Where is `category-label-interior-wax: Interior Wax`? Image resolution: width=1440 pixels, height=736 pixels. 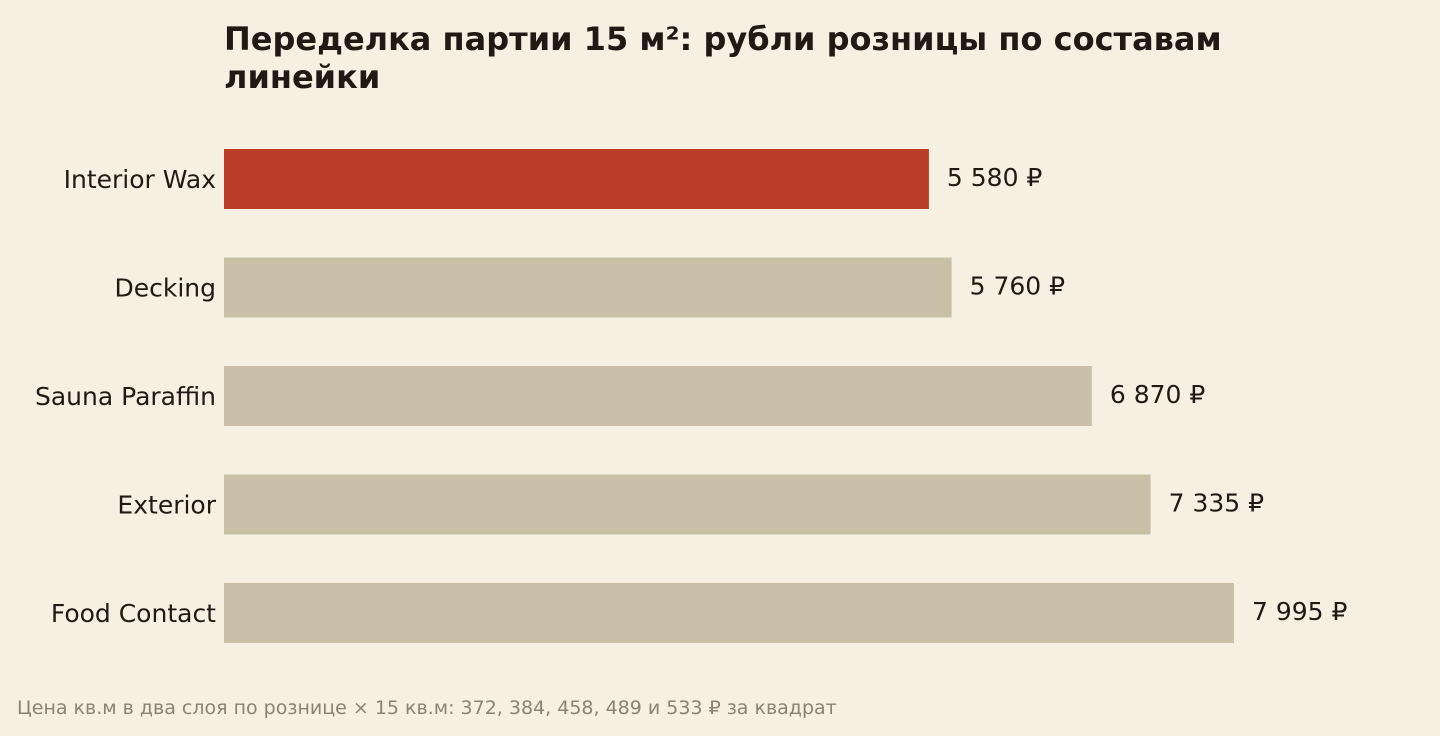 category-label-interior-wax: Interior Wax is located at coordinates (140, 179).